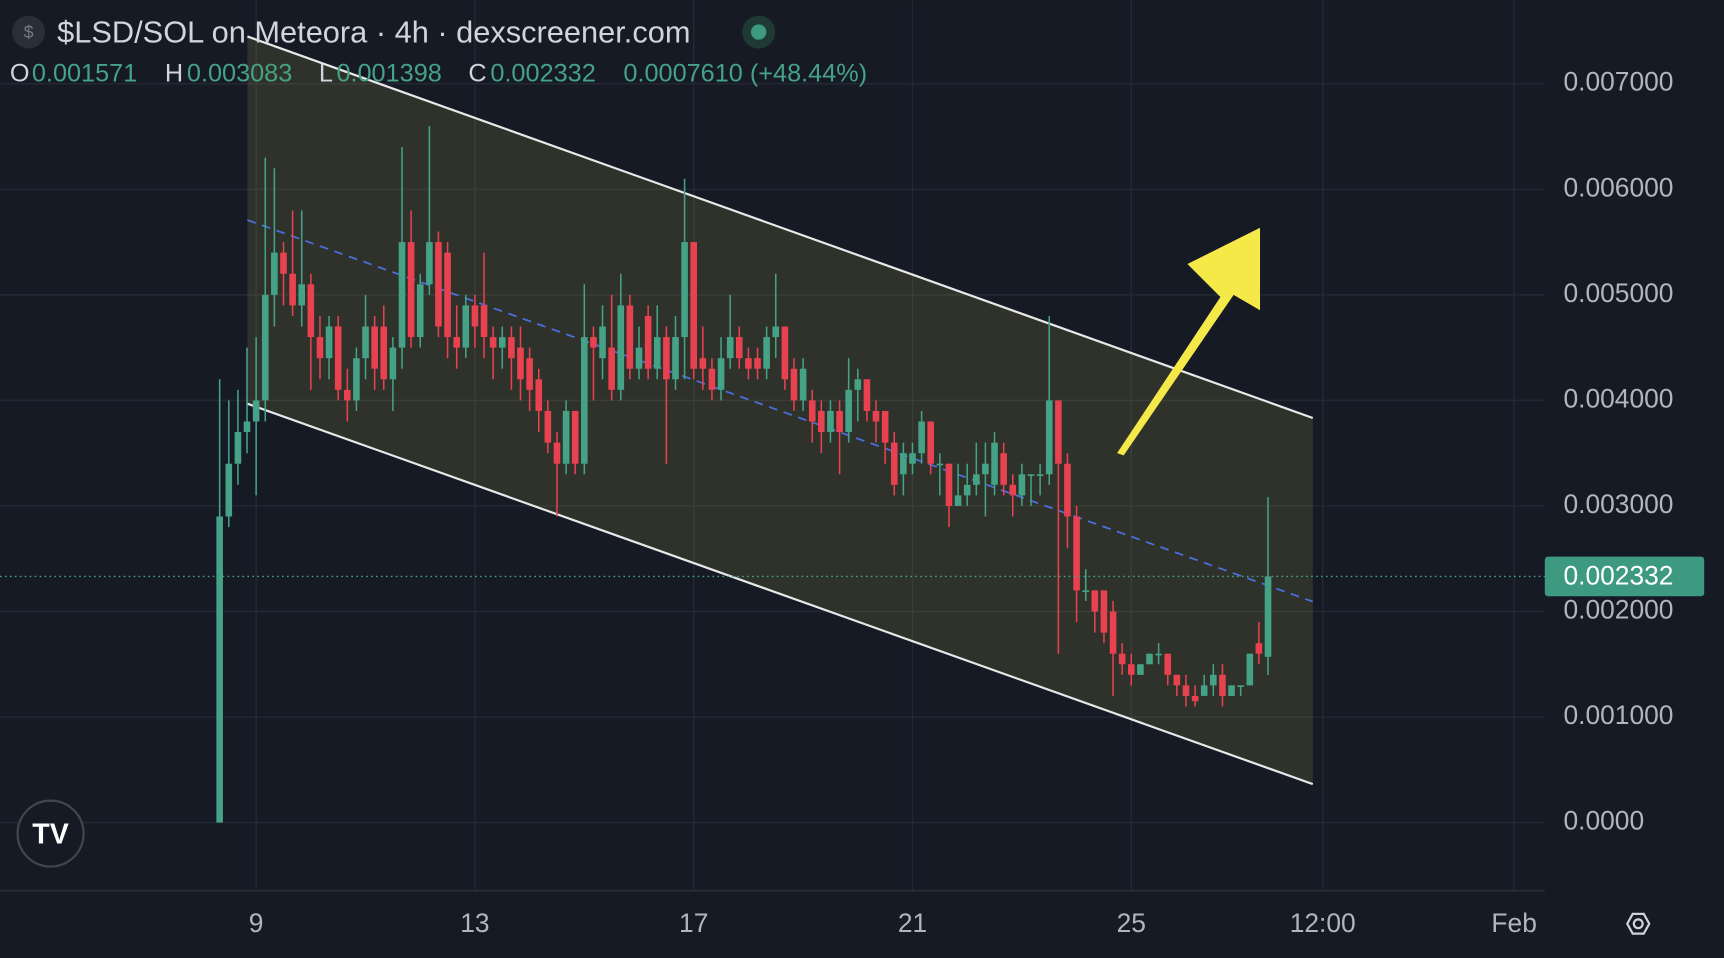 Image resolution: width=1724 pixels, height=958 pixels. I want to click on settings-icon-center, so click(1638, 924).